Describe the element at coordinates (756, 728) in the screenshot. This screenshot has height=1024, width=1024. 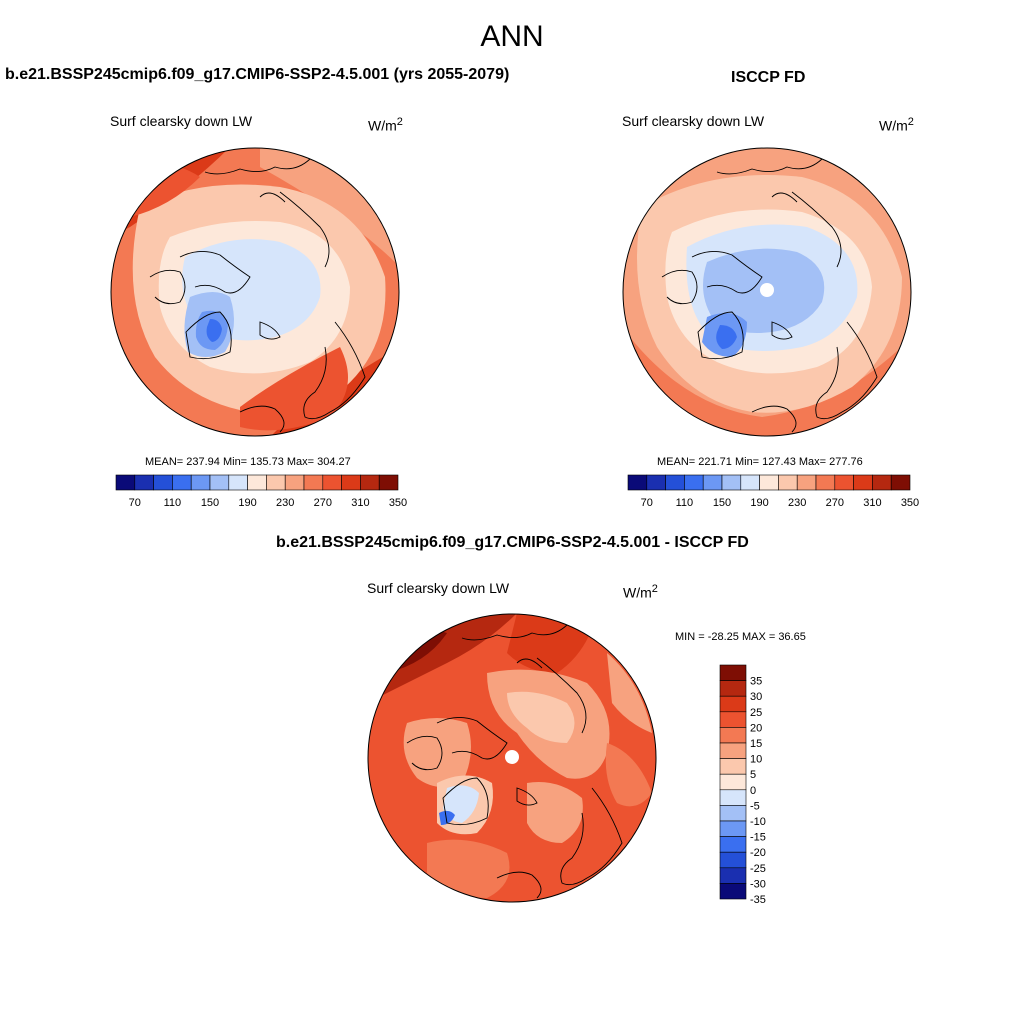
I see `diff-colorbar-tick-label: 20` at that location.